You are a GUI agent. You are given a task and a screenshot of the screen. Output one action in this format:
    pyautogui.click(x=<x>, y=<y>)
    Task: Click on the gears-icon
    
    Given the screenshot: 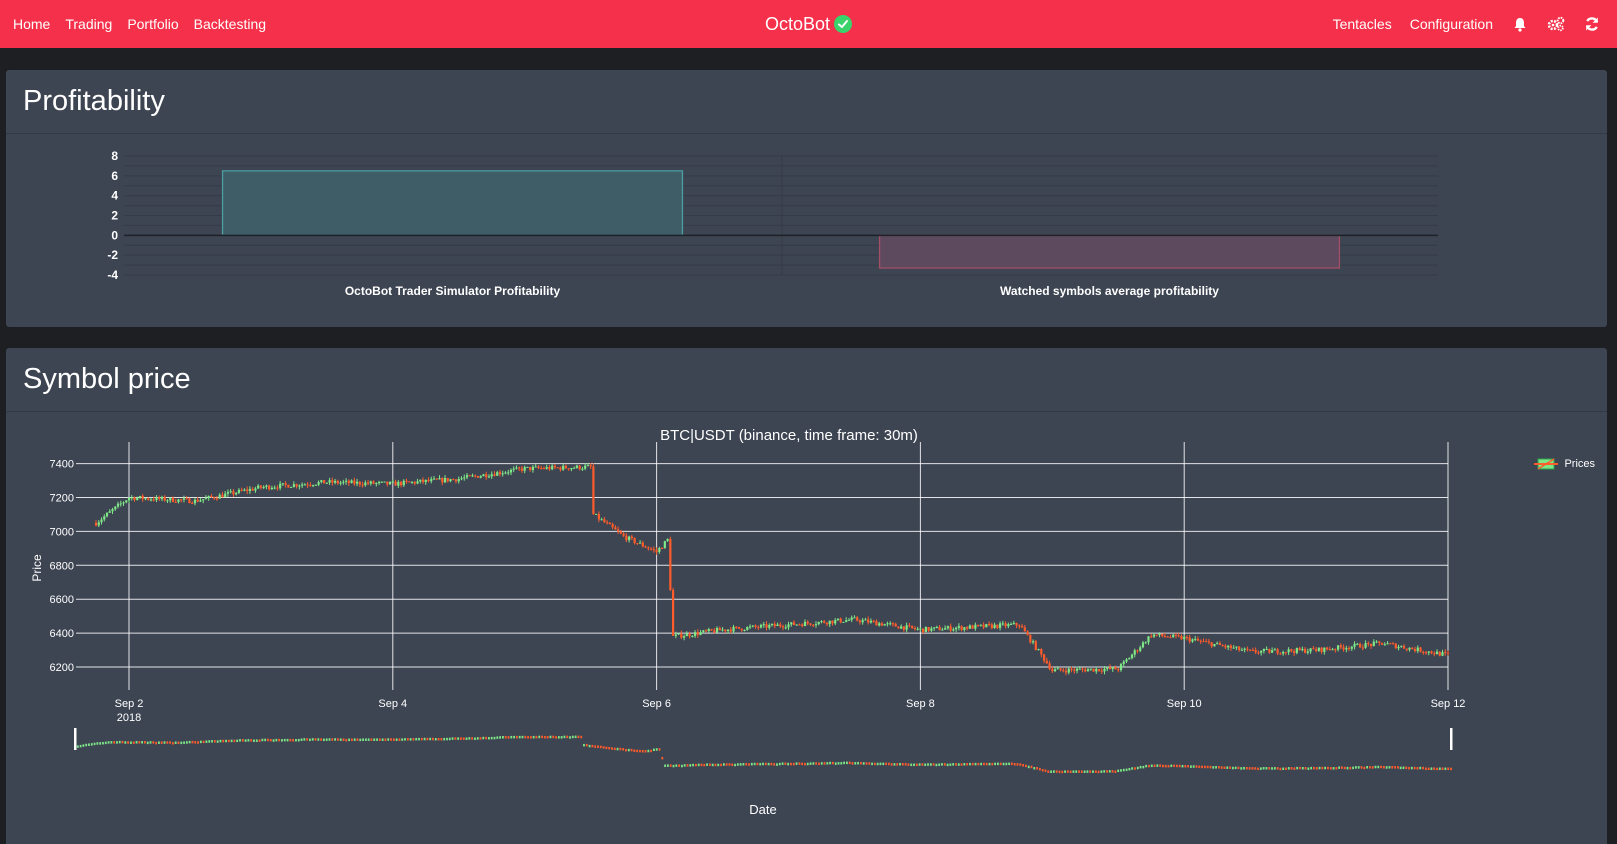 What is the action you would take?
    pyautogui.click(x=1556, y=24)
    